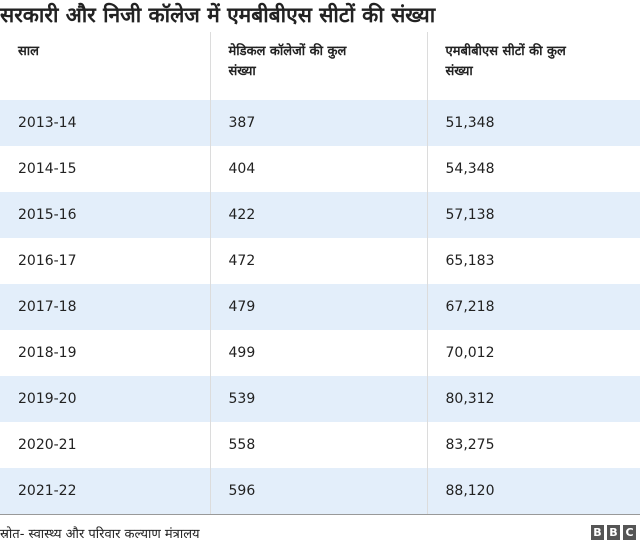 The height and width of the screenshot is (551, 640). What do you see at coordinates (533, 399) in the screenshot?
I see `table-cell: 80,312` at bounding box center [533, 399].